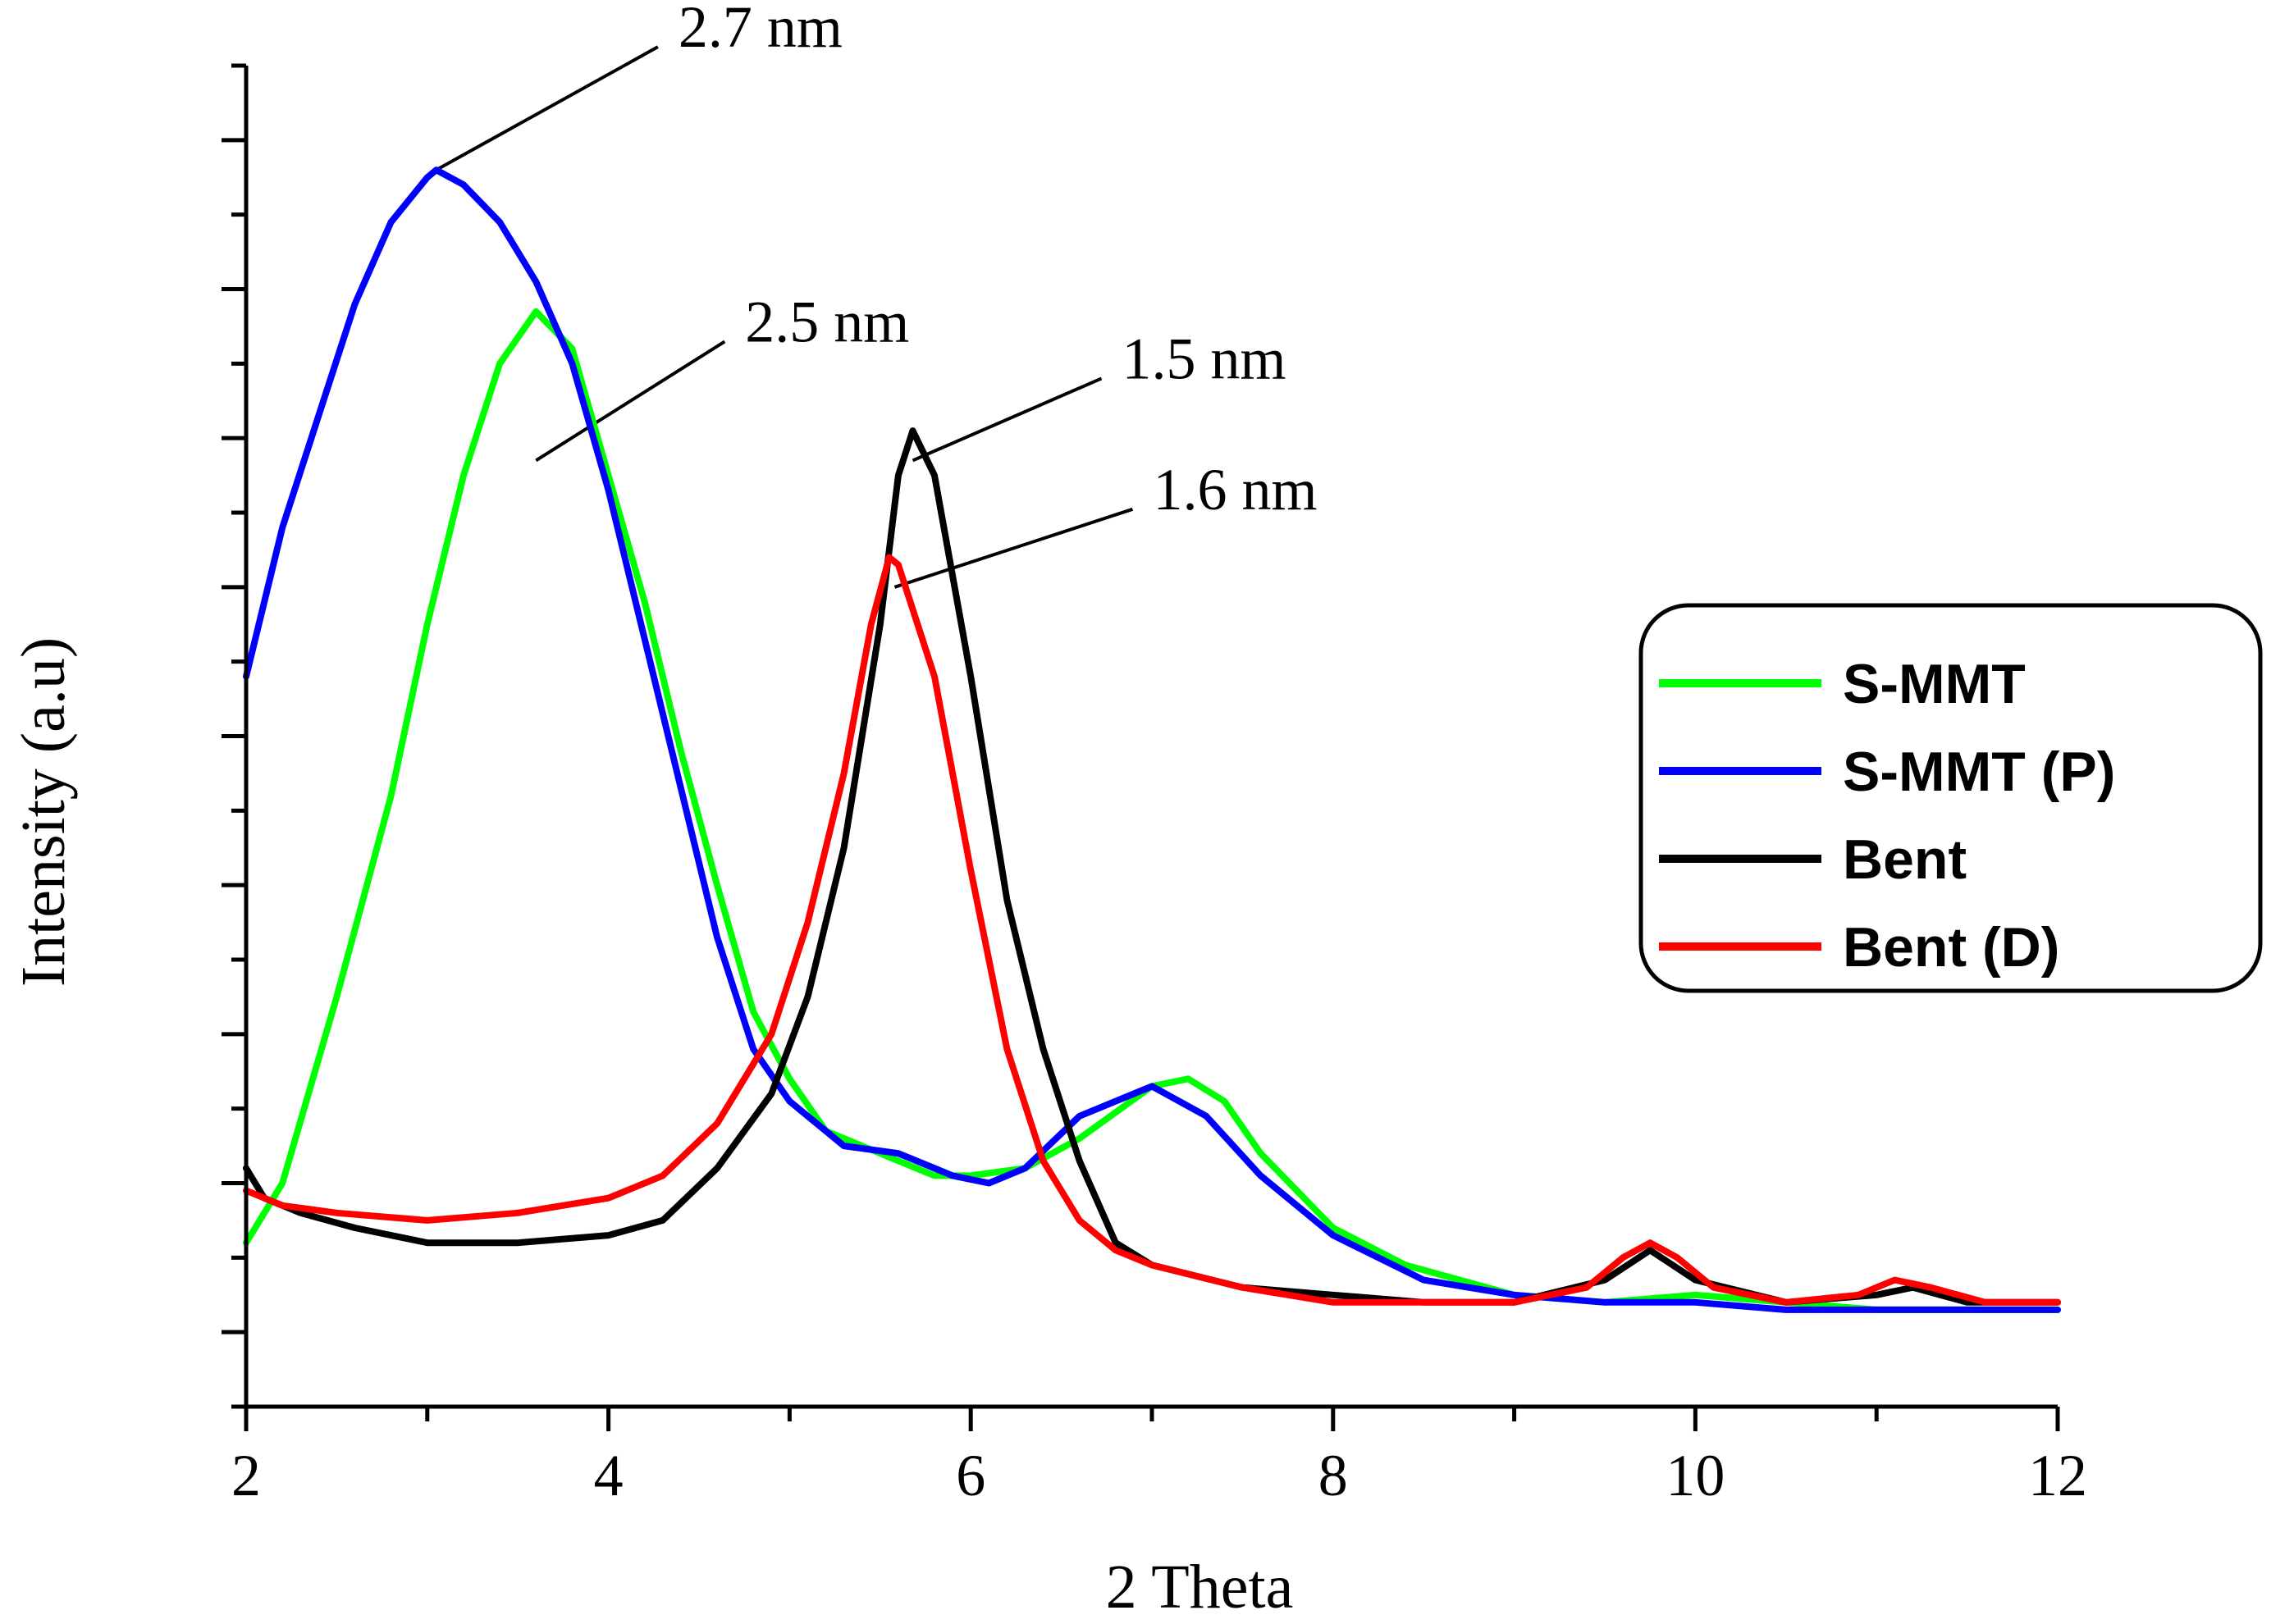 The height and width of the screenshot is (1624, 2271). I want to click on y-axis-title: Intensity (a.u), so click(43, 812).